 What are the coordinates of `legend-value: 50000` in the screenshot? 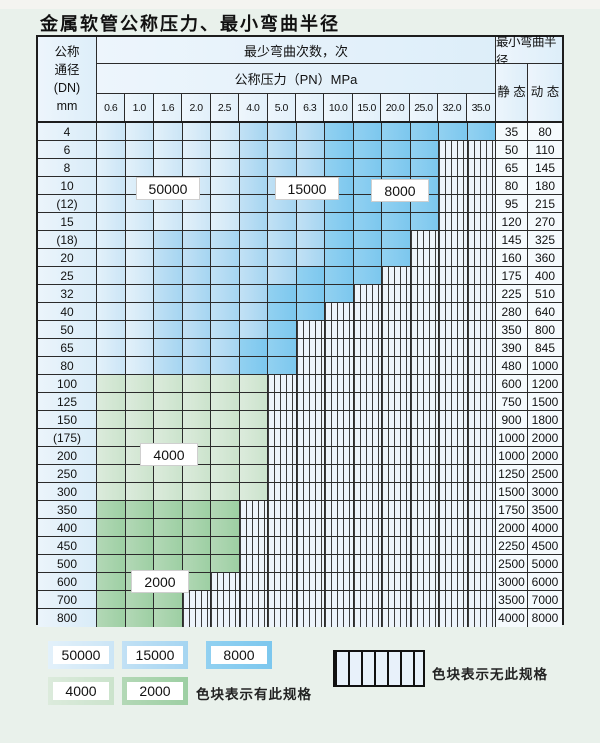 It's located at (81, 655).